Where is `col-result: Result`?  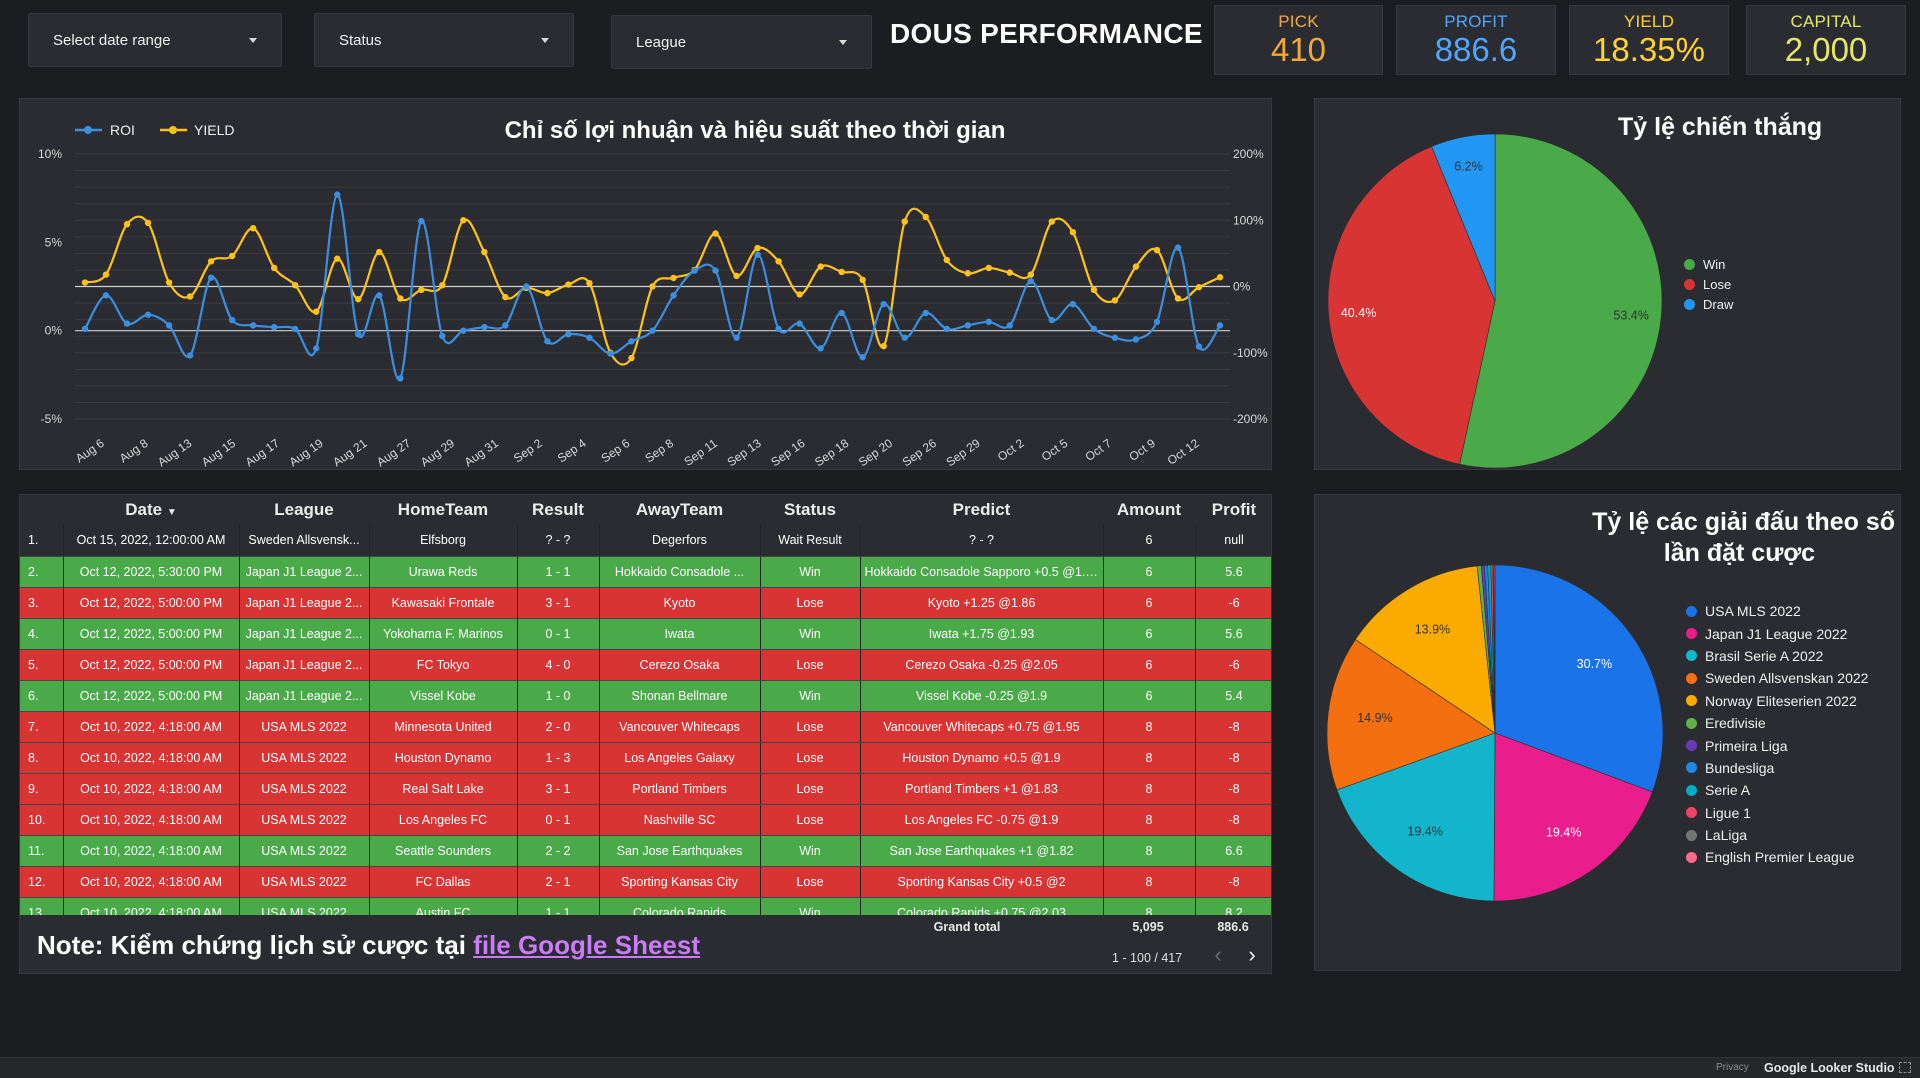
col-result: Result is located at coordinates (558, 509).